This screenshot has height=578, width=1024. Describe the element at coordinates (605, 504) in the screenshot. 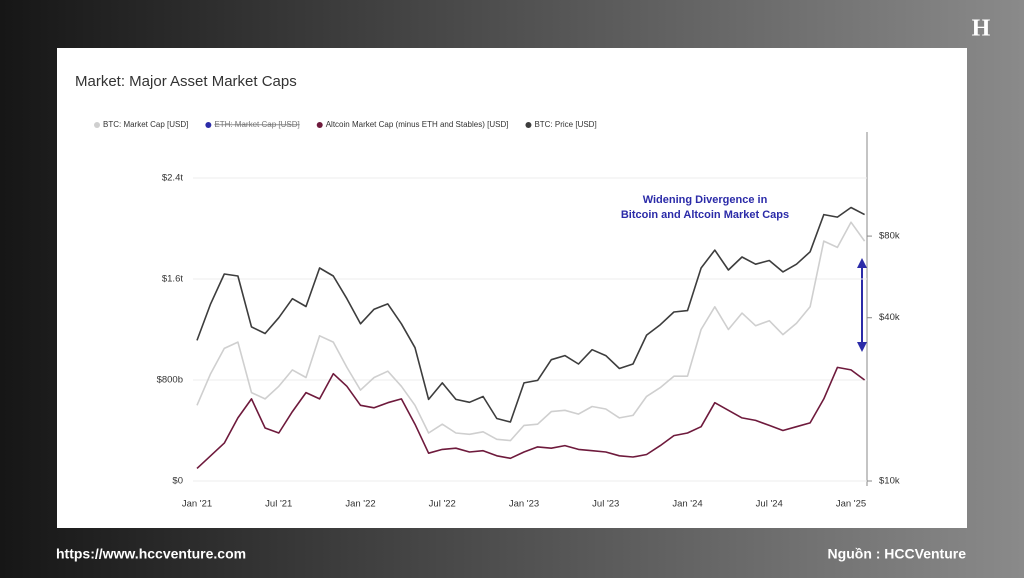

I see `x-tick-label: Jul '23` at that location.